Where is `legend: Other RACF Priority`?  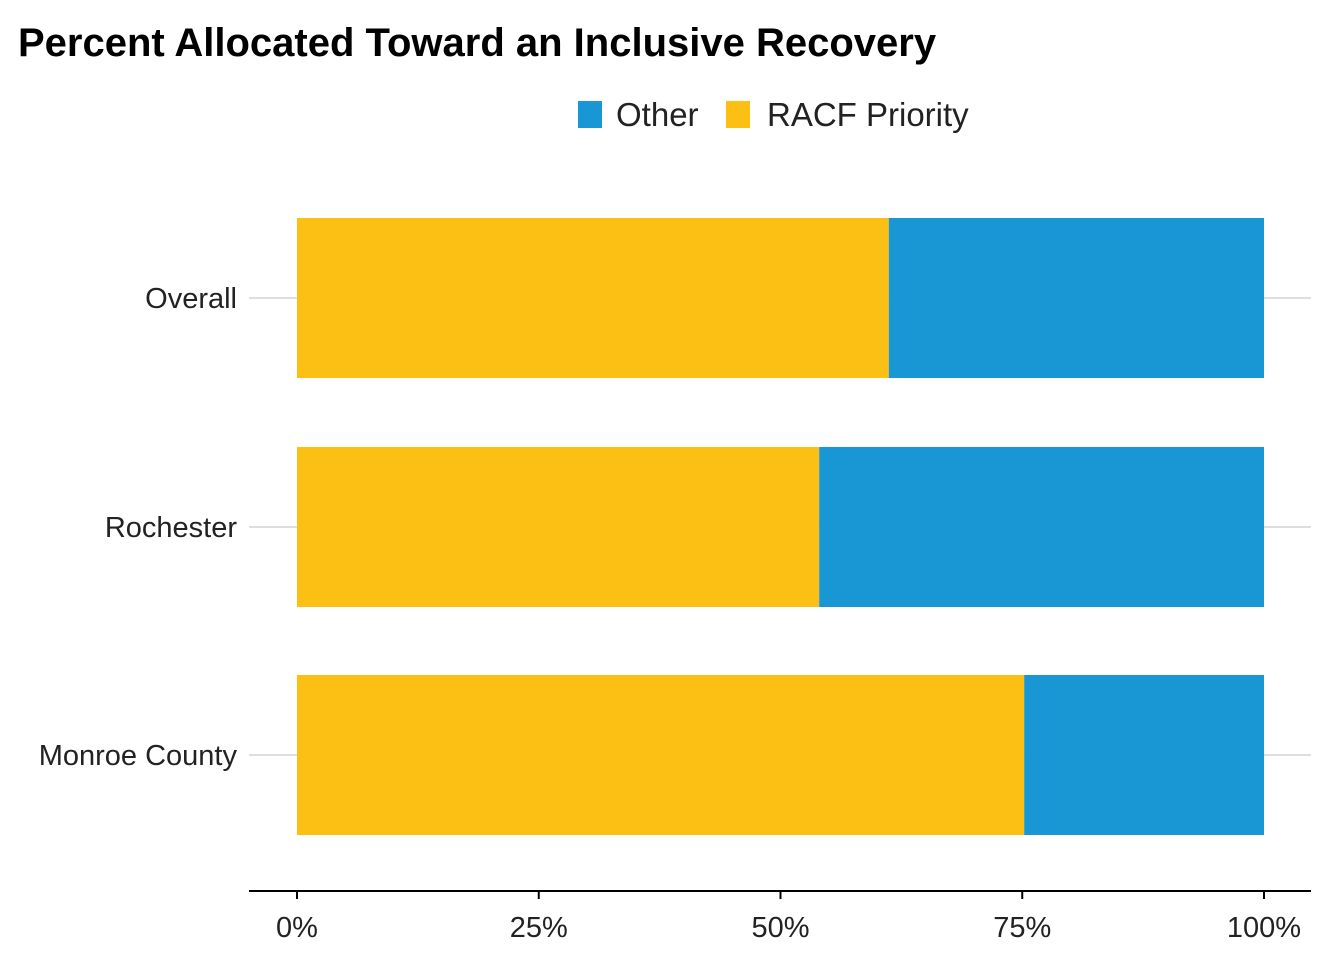 legend: Other RACF Priority is located at coordinates (773, 114).